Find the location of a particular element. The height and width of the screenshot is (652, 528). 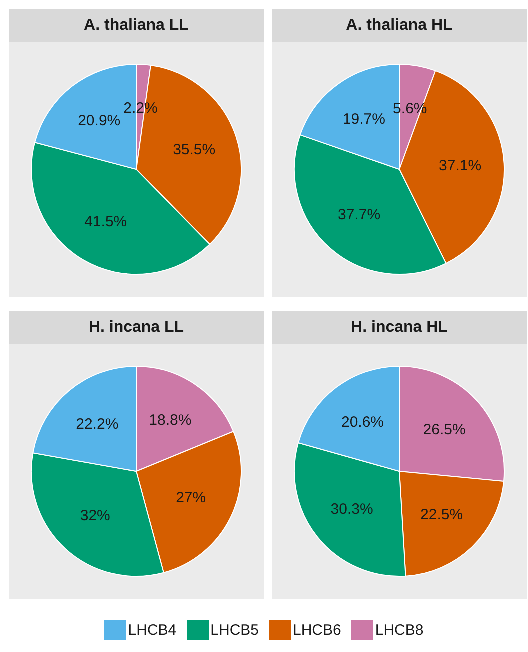

data-label: 20.9% is located at coordinates (99, 121).